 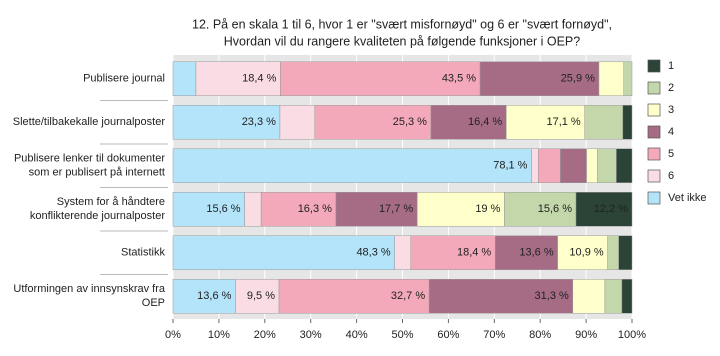 What do you see at coordinates (396, 209) in the screenshot?
I see `data-label: 17,7 %` at bounding box center [396, 209].